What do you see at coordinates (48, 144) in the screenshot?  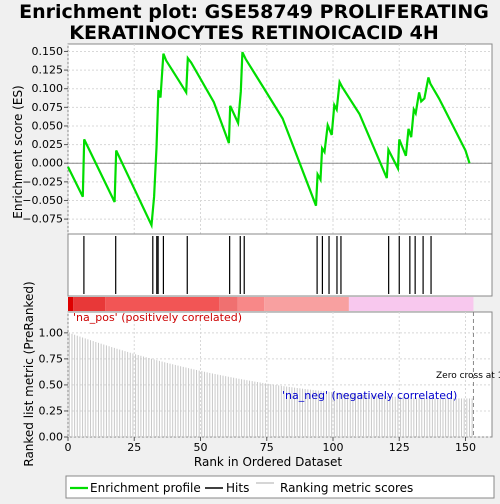 I see `es-y-tick-label: 0.025` at bounding box center [48, 144].